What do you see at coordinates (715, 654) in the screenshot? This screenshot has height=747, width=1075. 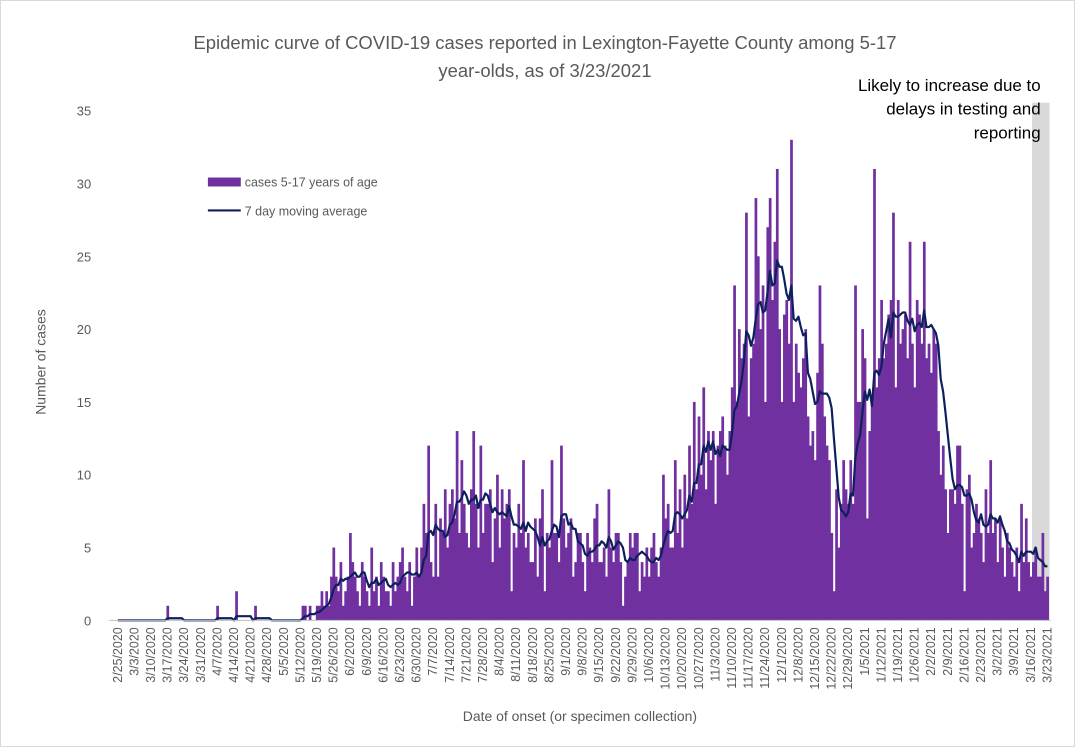 I see `x-tick-label: 11/3/2020` at bounding box center [715, 654].